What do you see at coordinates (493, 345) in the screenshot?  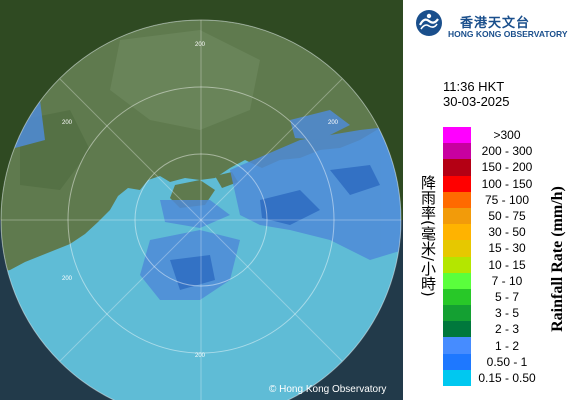 I see `legend-row: 1 - 2` at bounding box center [493, 345].